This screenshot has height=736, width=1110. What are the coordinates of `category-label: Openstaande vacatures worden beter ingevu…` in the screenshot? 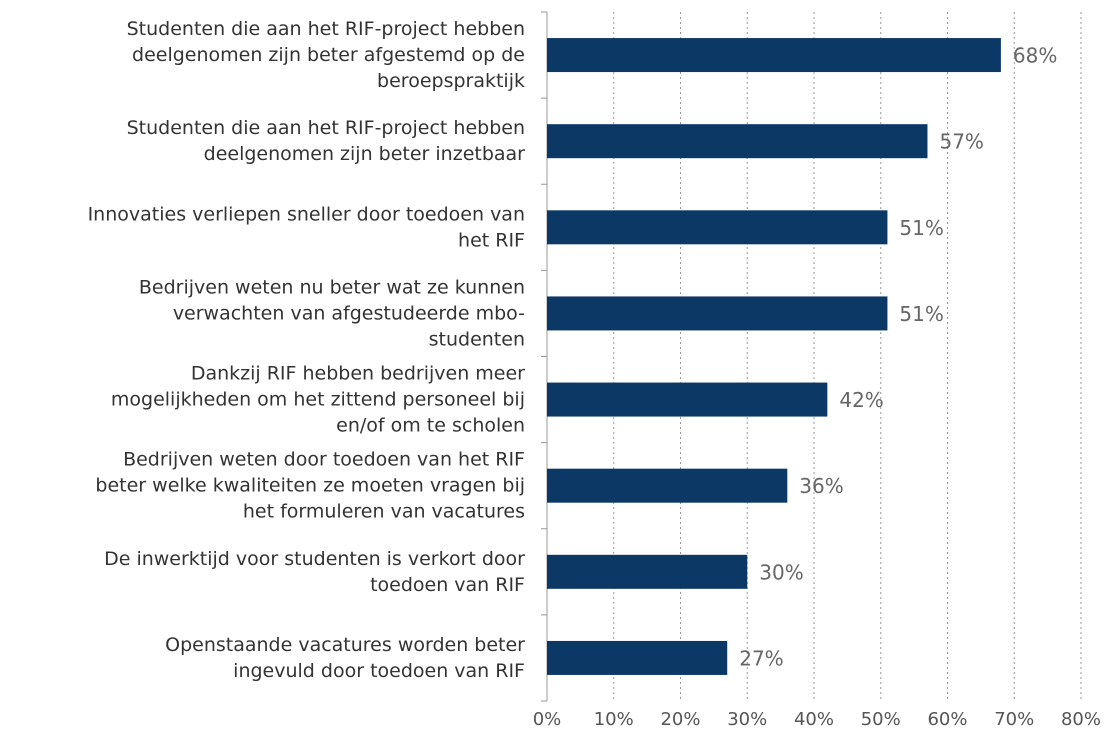 It's located at (345, 657).